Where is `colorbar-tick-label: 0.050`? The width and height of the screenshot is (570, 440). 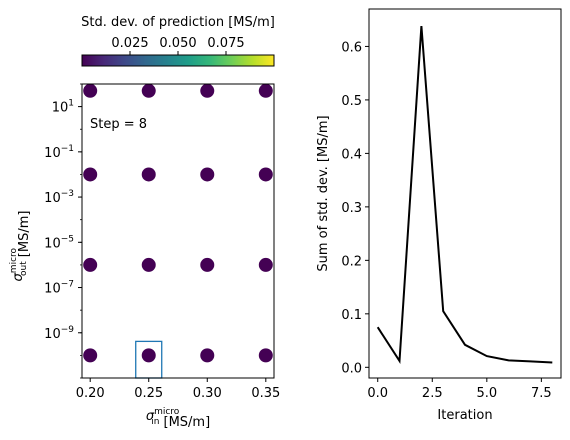 colorbar-tick-label: 0.050 is located at coordinates (177, 43).